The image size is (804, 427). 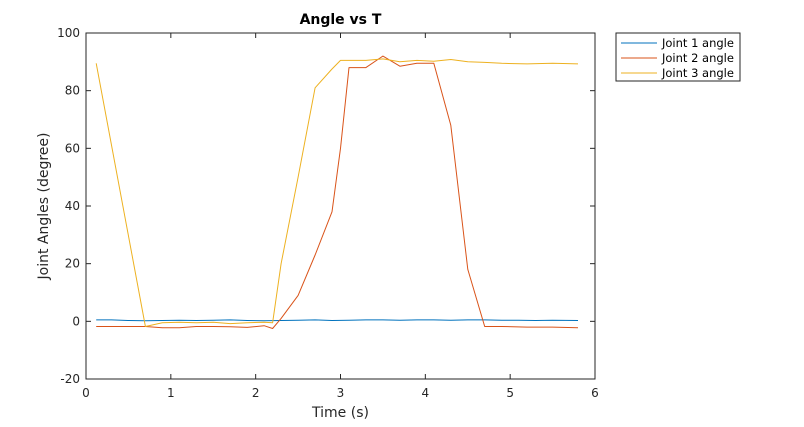 I want to click on y-tick-label: 80, so click(x=72, y=91).